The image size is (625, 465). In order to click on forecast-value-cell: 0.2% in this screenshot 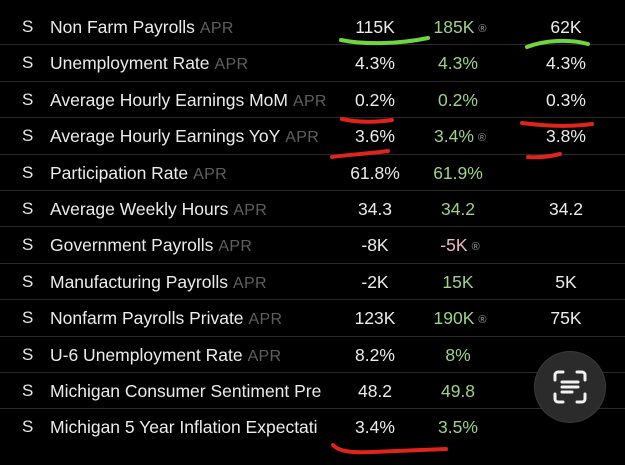, I will do `click(460, 100)`.